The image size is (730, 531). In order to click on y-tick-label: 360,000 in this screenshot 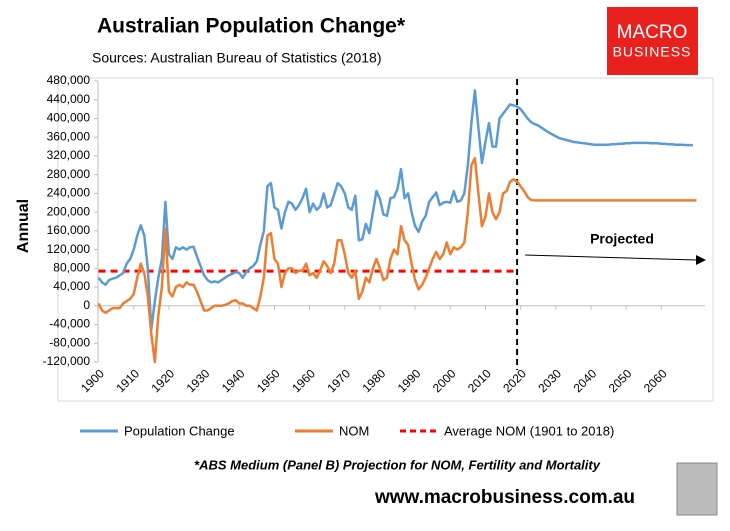, I will do `click(69, 136)`.